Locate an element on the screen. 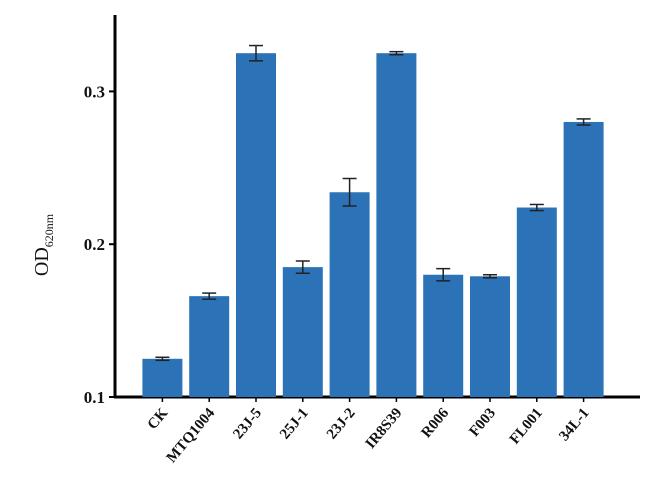  y-axis-label: OD620nm is located at coordinates (43, 244).